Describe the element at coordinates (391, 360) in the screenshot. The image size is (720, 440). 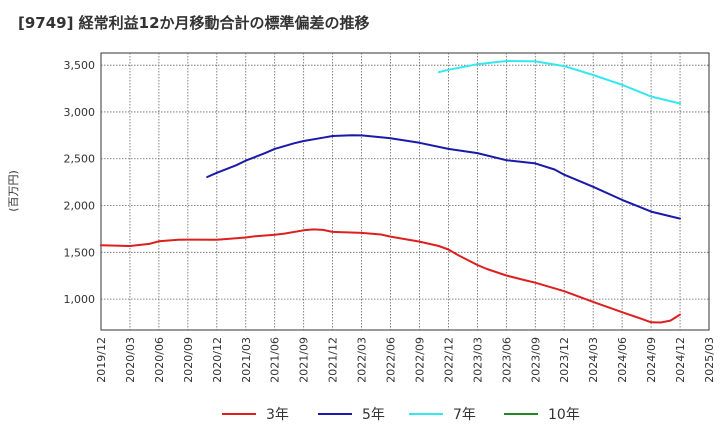
I see `x-tick-label: 2022/06` at that location.